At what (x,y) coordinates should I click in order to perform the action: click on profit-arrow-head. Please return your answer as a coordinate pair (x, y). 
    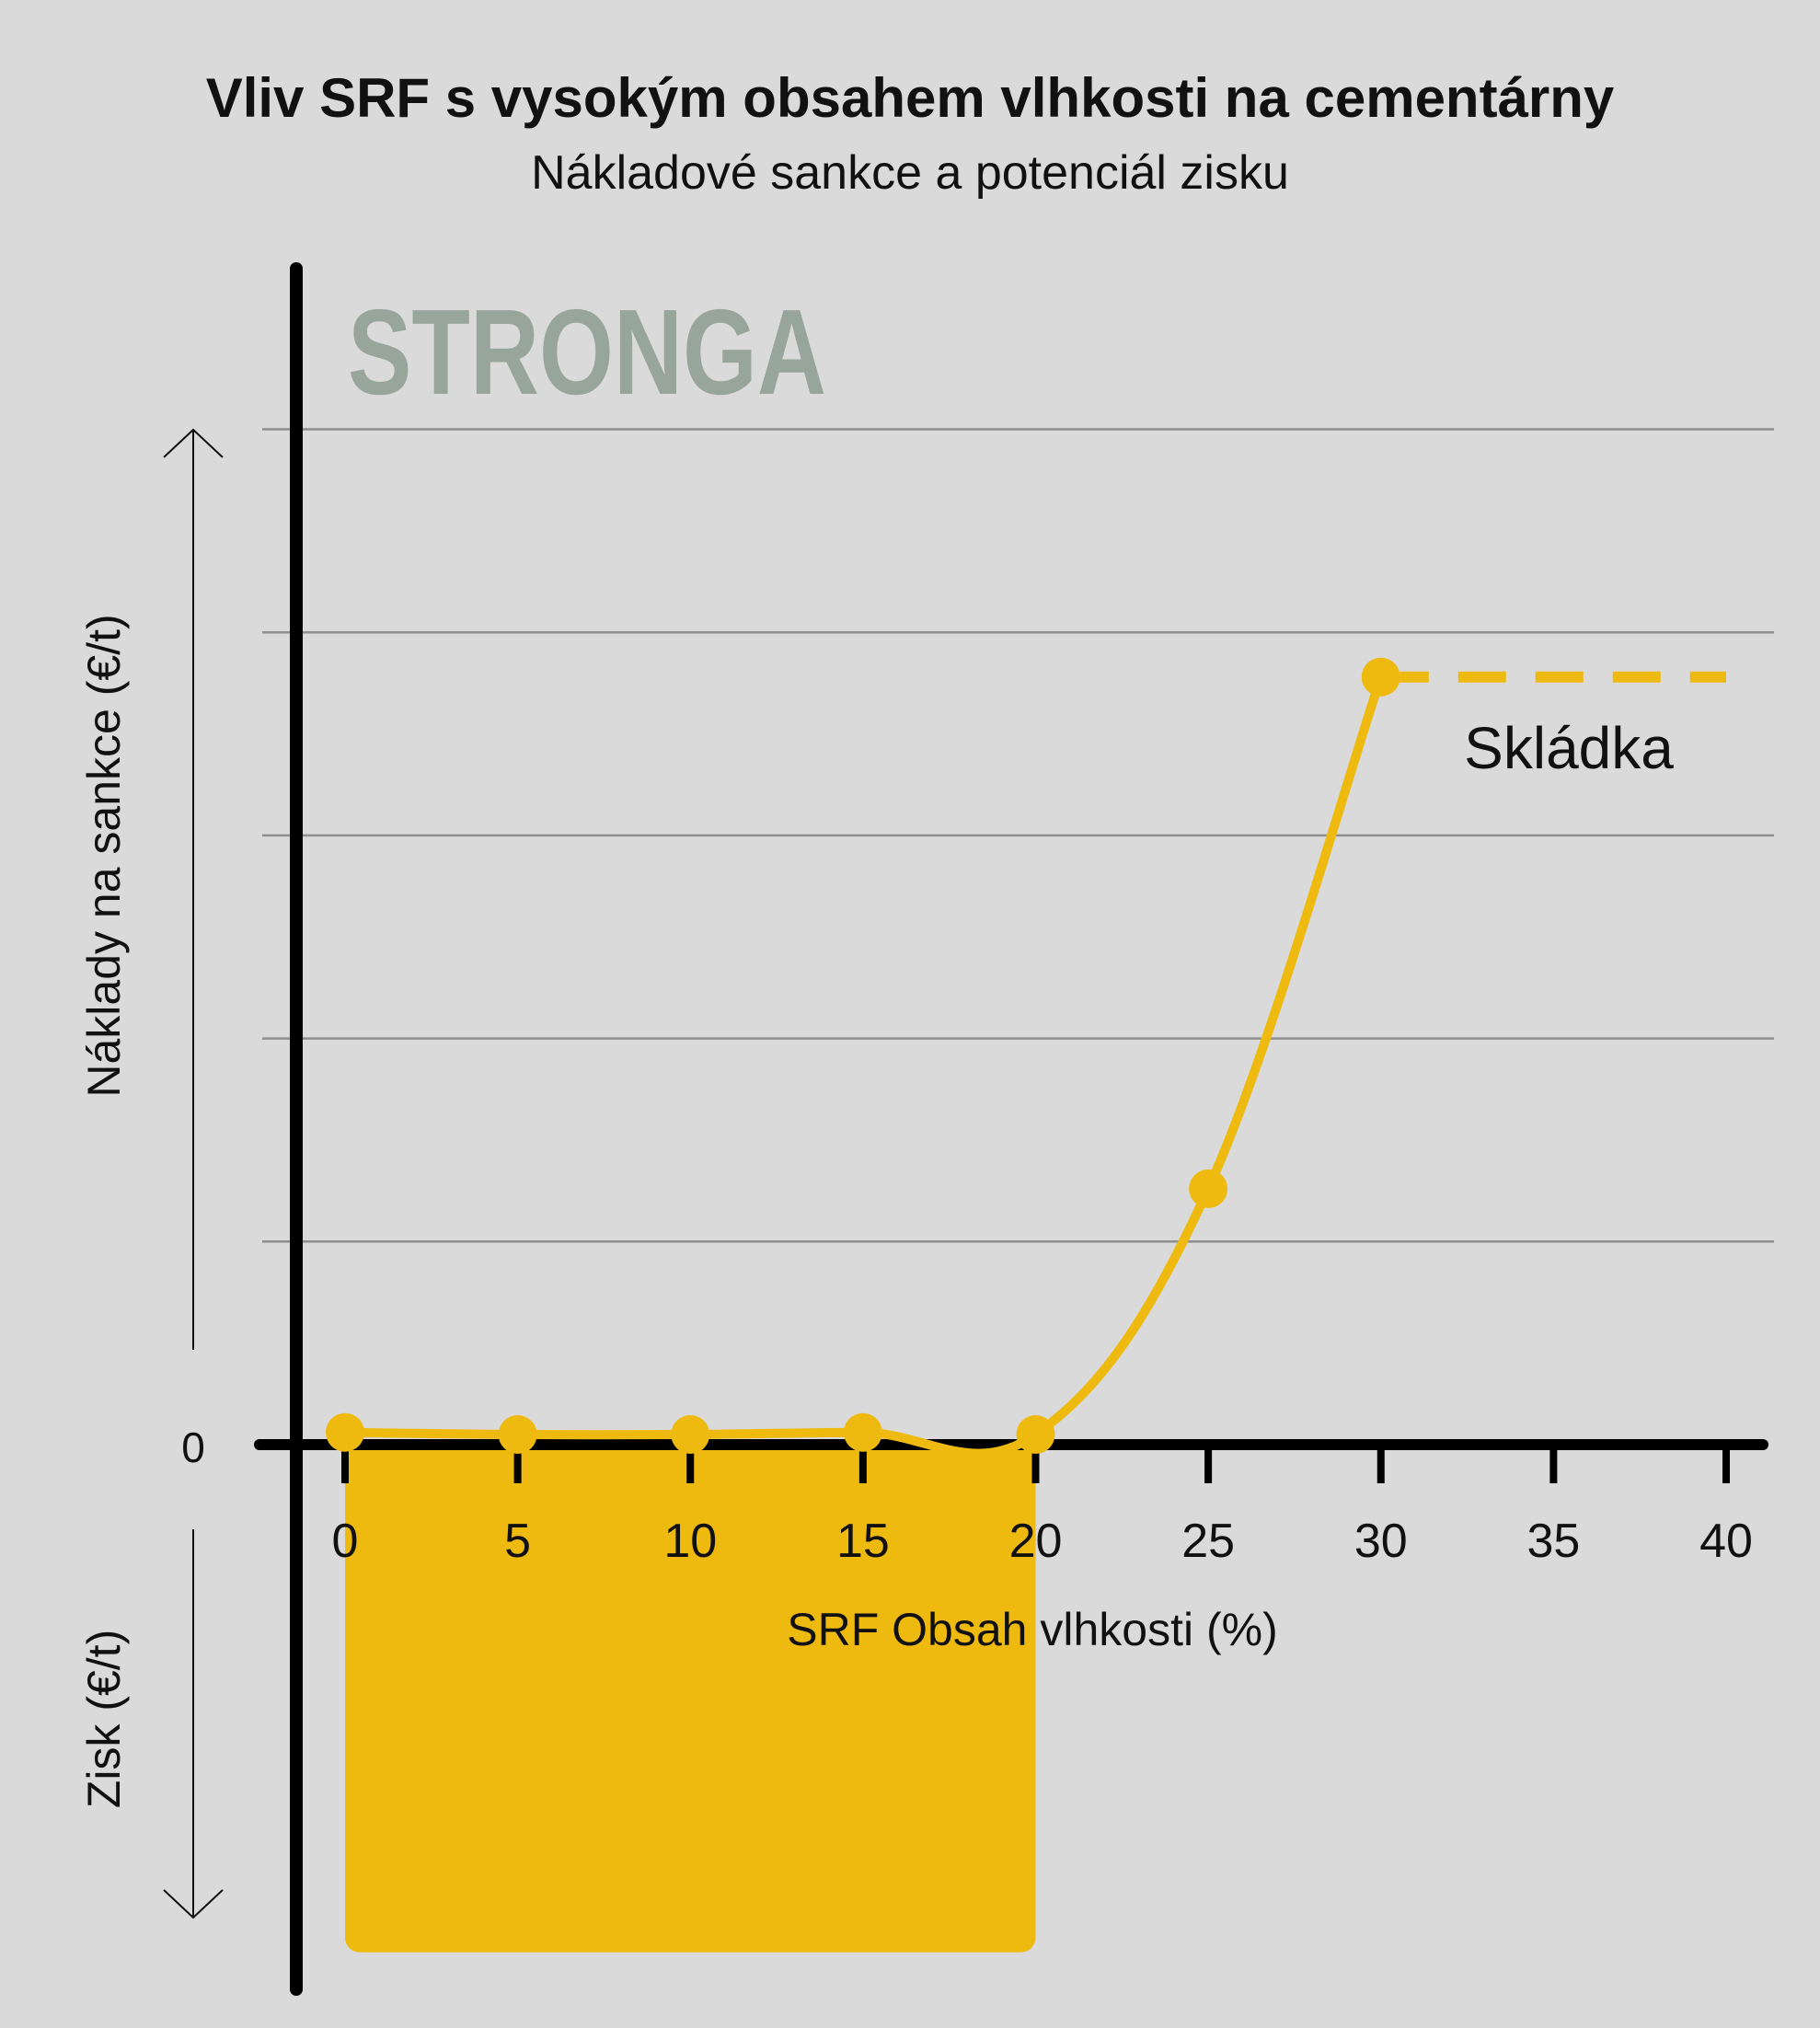
    Looking at the image, I should click on (193, 1904).